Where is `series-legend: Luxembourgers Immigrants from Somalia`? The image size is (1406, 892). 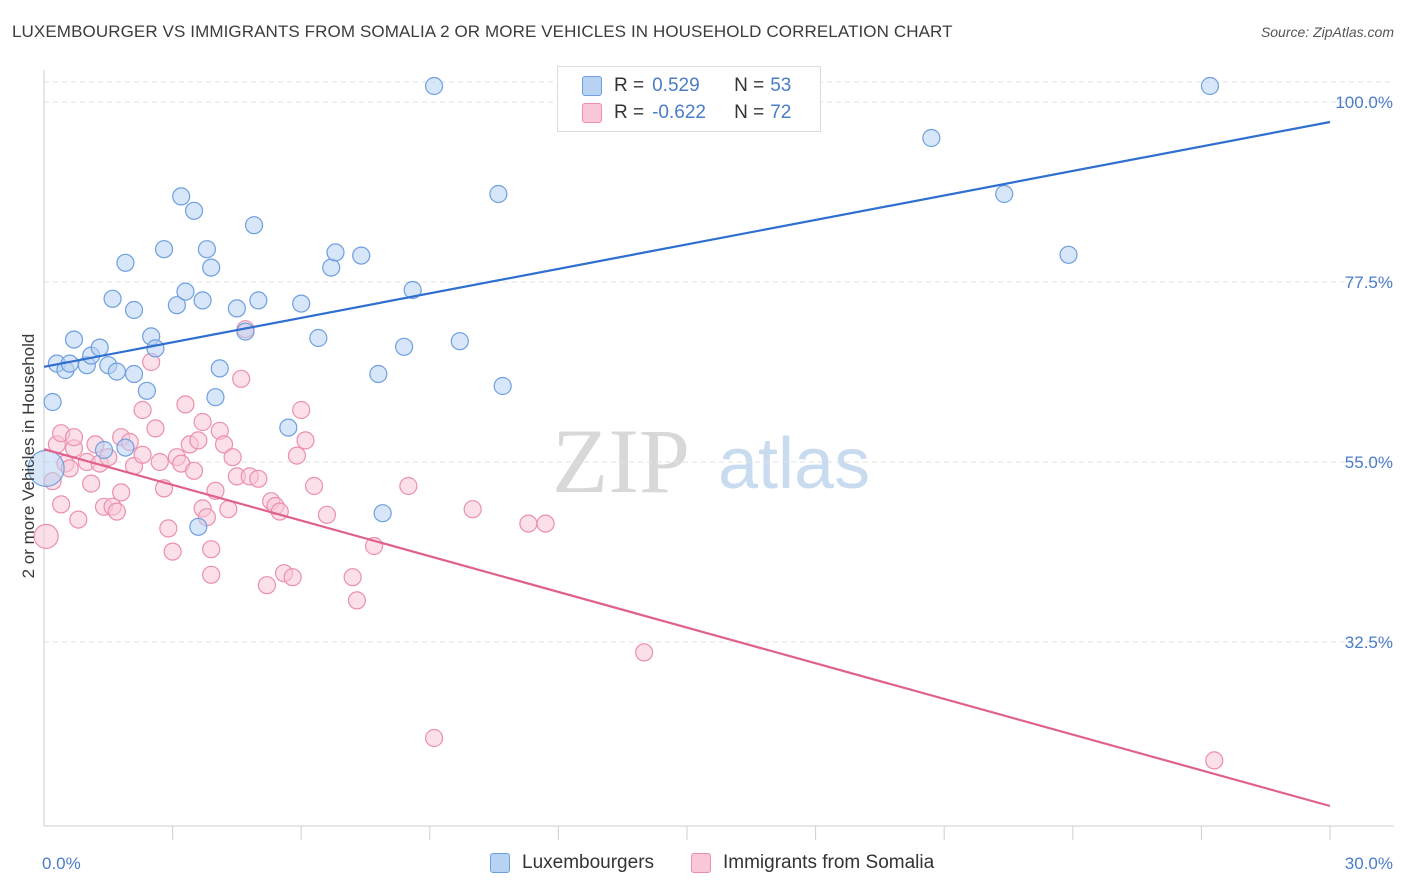
series-legend: Luxembourgers Immigrants from Somalia is located at coordinates (703, 865).